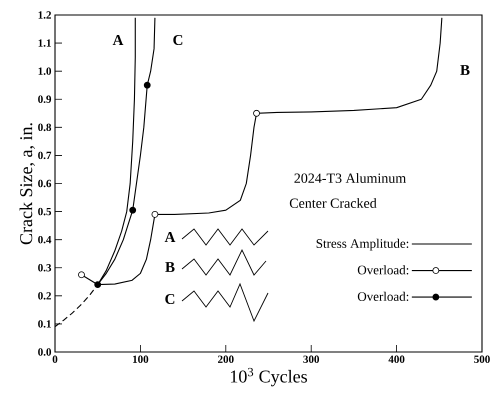 The width and height of the screenshot is (492, 408). Describe the element at coordinates (44, 296) in the screenshot. I see `y-tick-label: 0.2` at that location.